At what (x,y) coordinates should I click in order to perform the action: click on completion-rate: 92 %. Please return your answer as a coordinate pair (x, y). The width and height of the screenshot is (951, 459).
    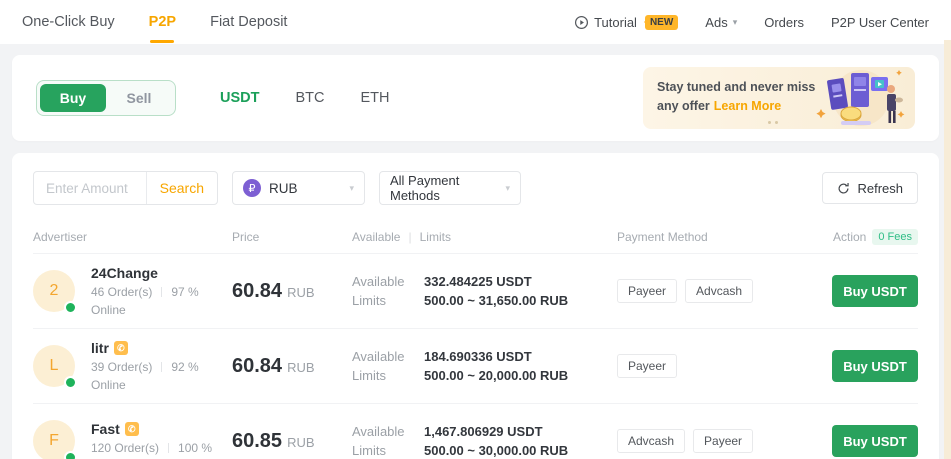
    Looking at the image, I should click on (185, 367).